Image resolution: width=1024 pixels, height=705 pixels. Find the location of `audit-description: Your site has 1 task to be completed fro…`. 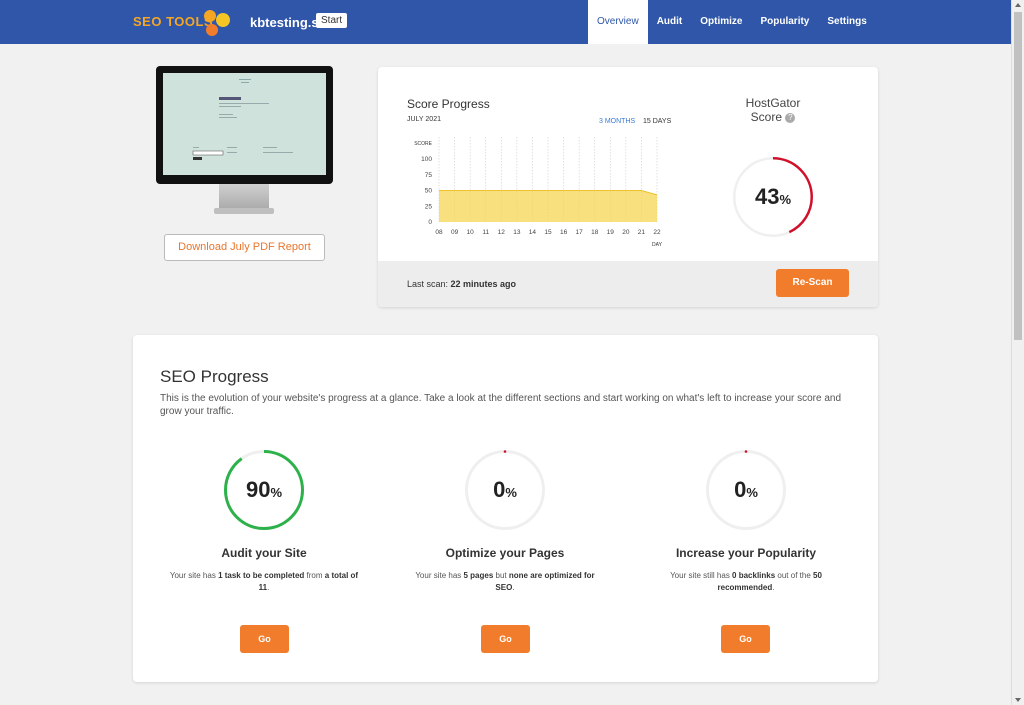

audit-description: Your site has 1 task to be completed fro… is located at coordinates (264, 582).